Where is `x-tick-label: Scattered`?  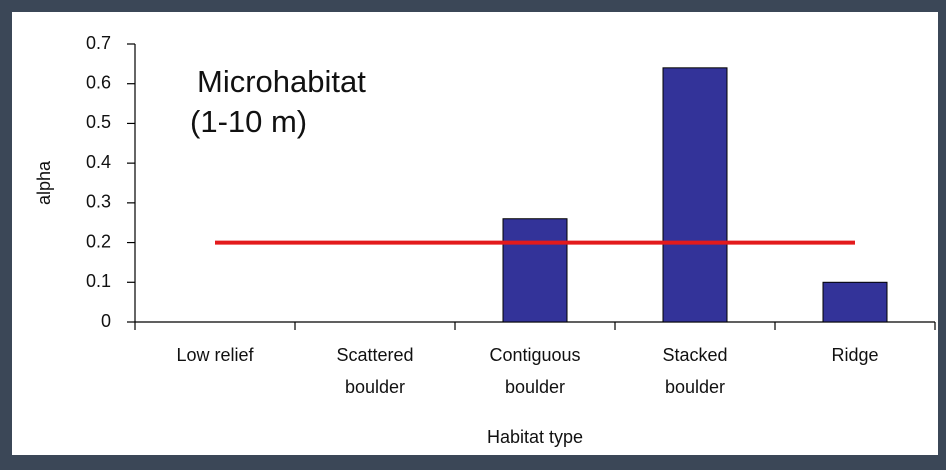
x-tick-label: Scattered is located at coordinates (374, 355).